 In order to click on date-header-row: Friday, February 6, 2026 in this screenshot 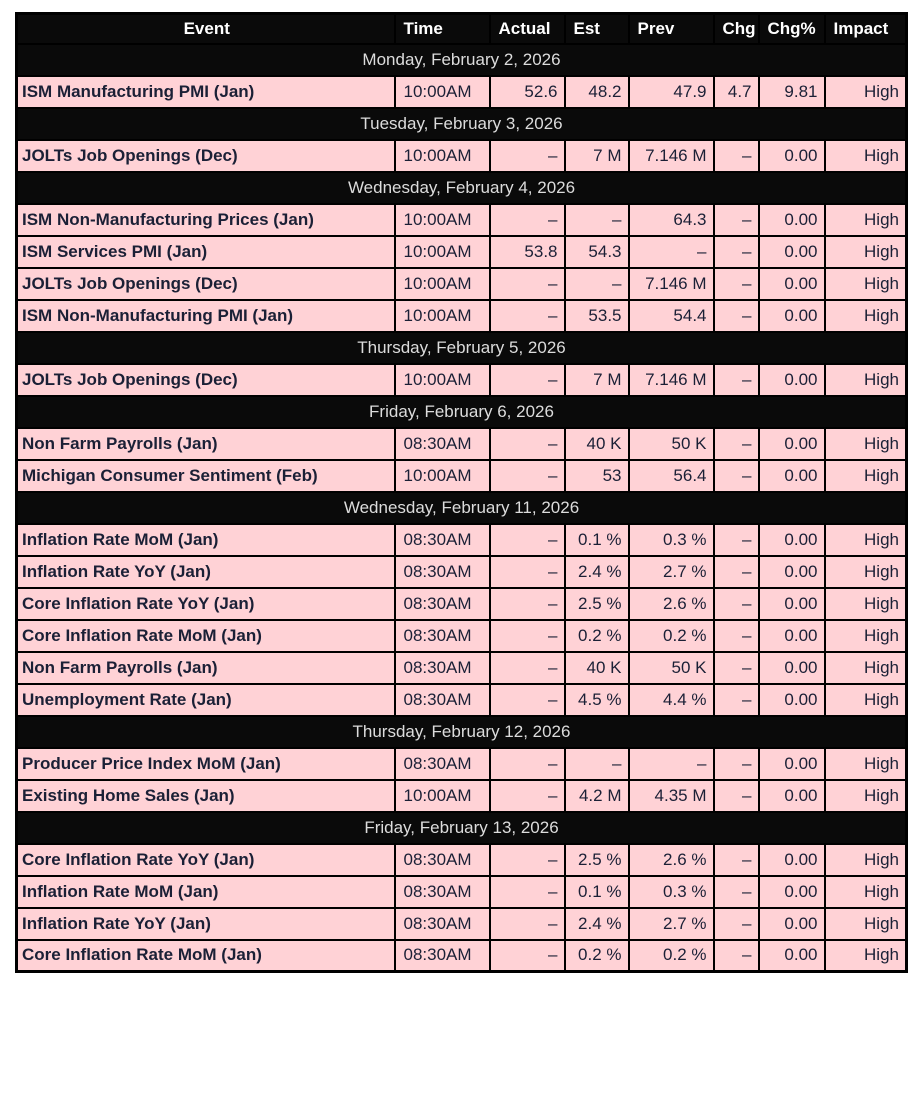, I will do `click(461, 411)`.